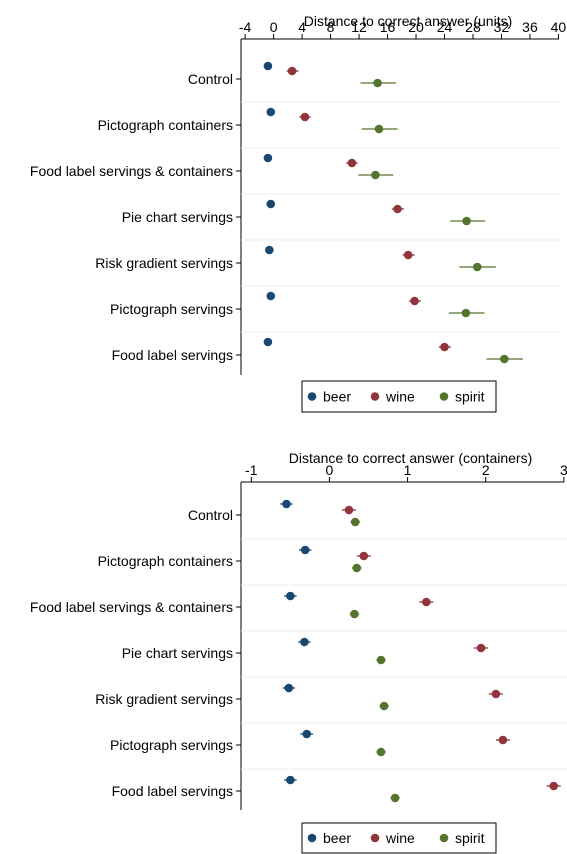 The width and height of the screenshot is (567, 854). I want to click on x-tick-label: 28, so click(473, 27).